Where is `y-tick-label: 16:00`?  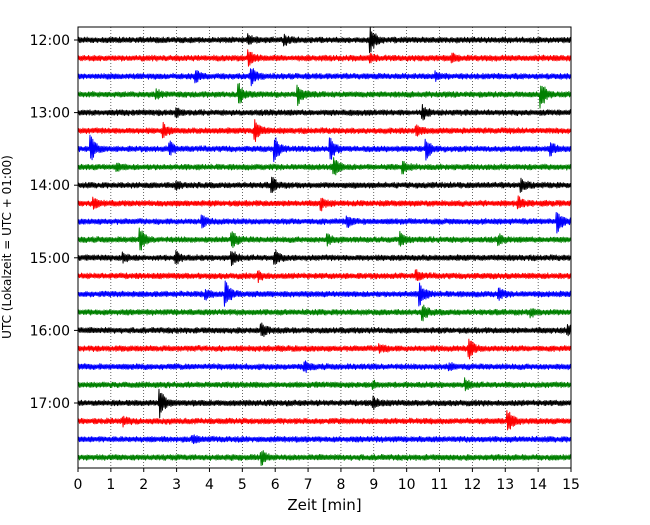
y-tick-label: 16:00 is located at coordinates (50, 331).